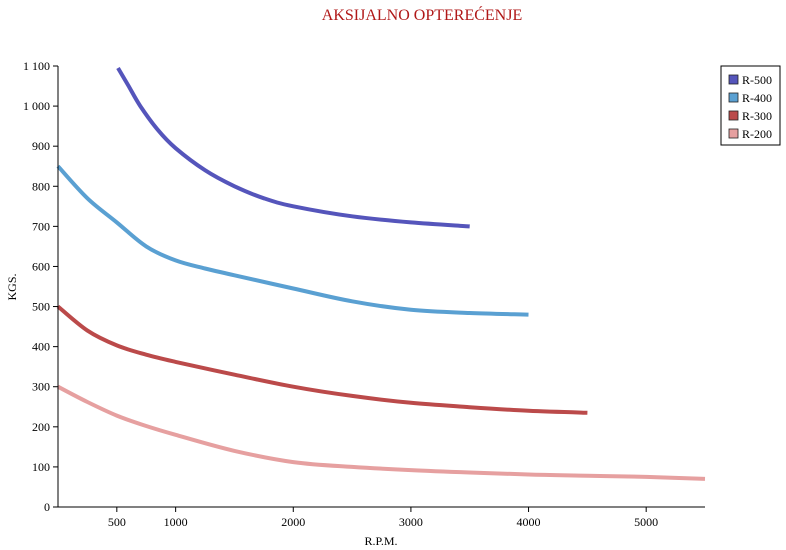 The image size is (786, 550). I want to click on y-tick-label: 0, so click(47, 507).